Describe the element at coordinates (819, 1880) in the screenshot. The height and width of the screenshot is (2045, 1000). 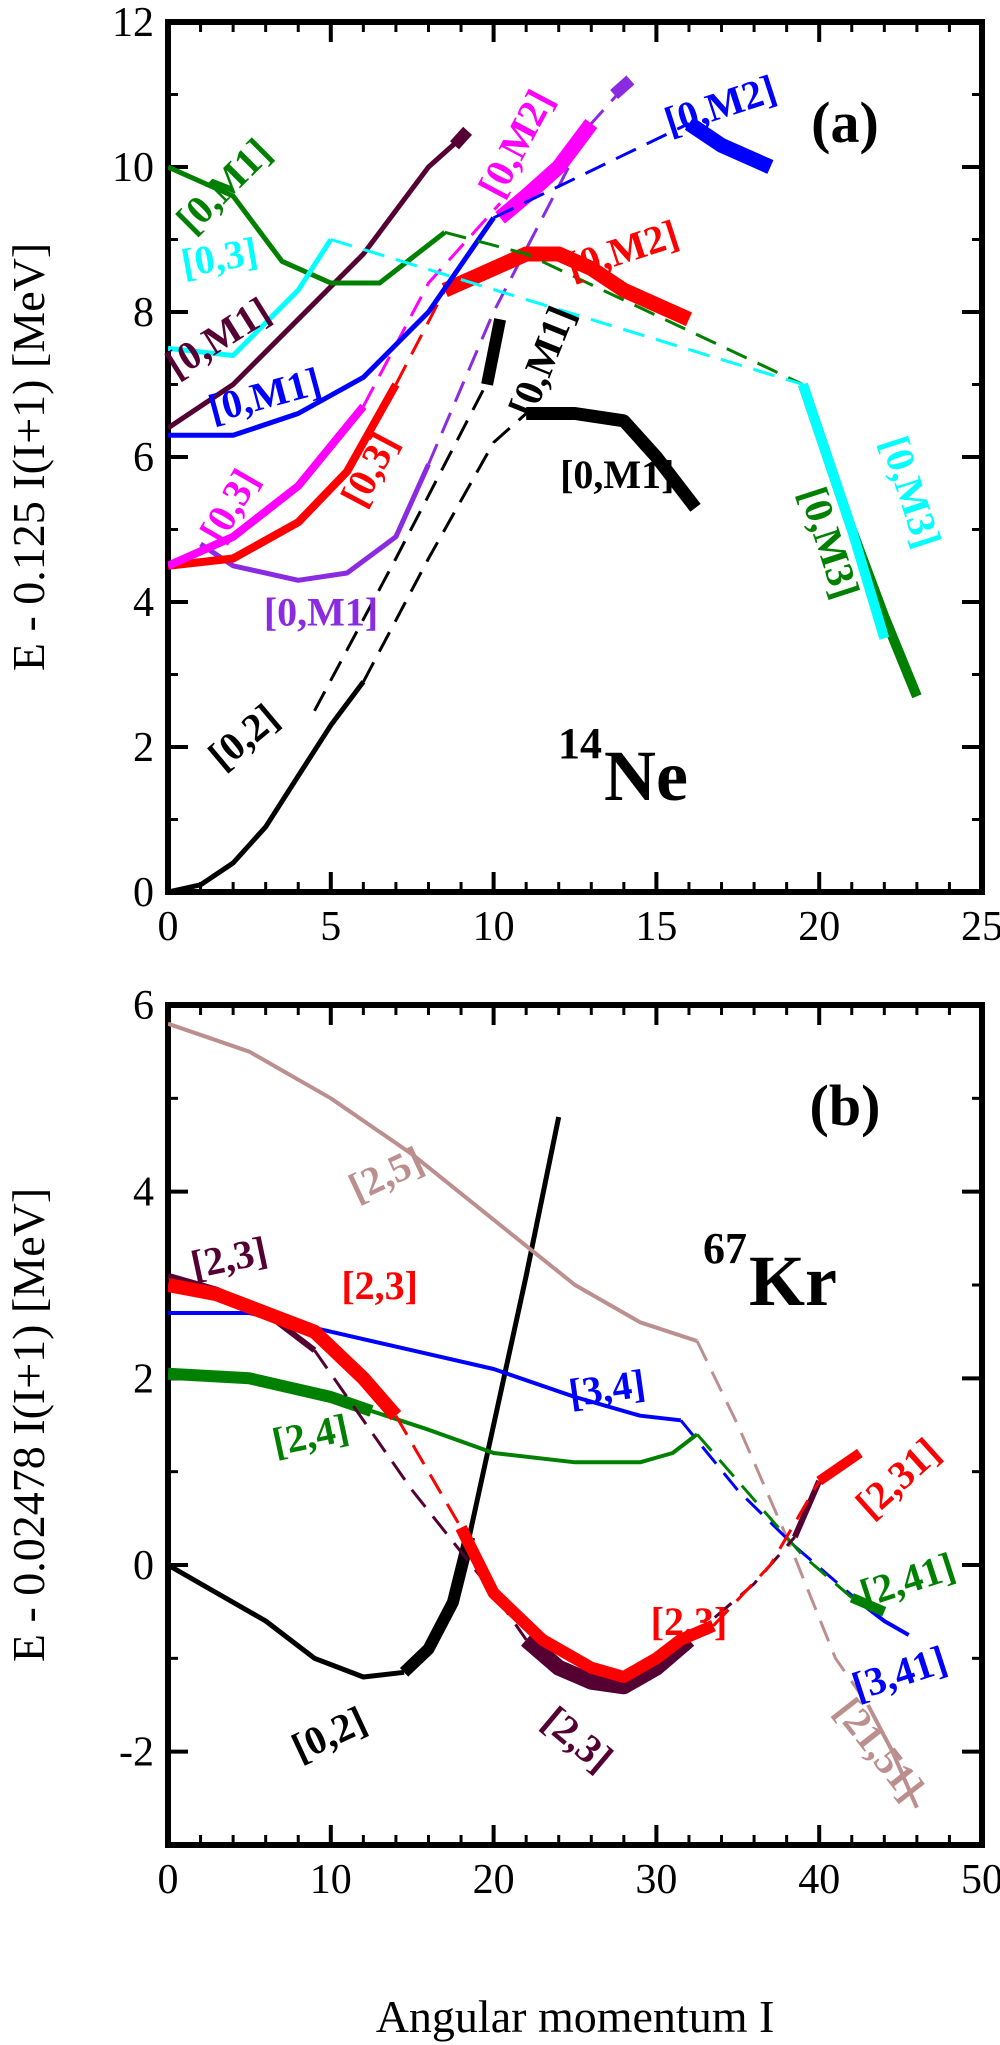
I see `x-tick-label: 40` at that location.